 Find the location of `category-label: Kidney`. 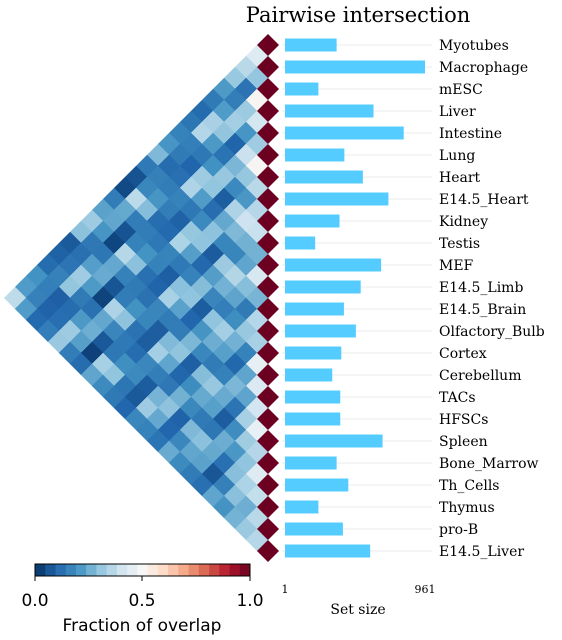

category-label: Kidney is located at coordinates (463, 222).